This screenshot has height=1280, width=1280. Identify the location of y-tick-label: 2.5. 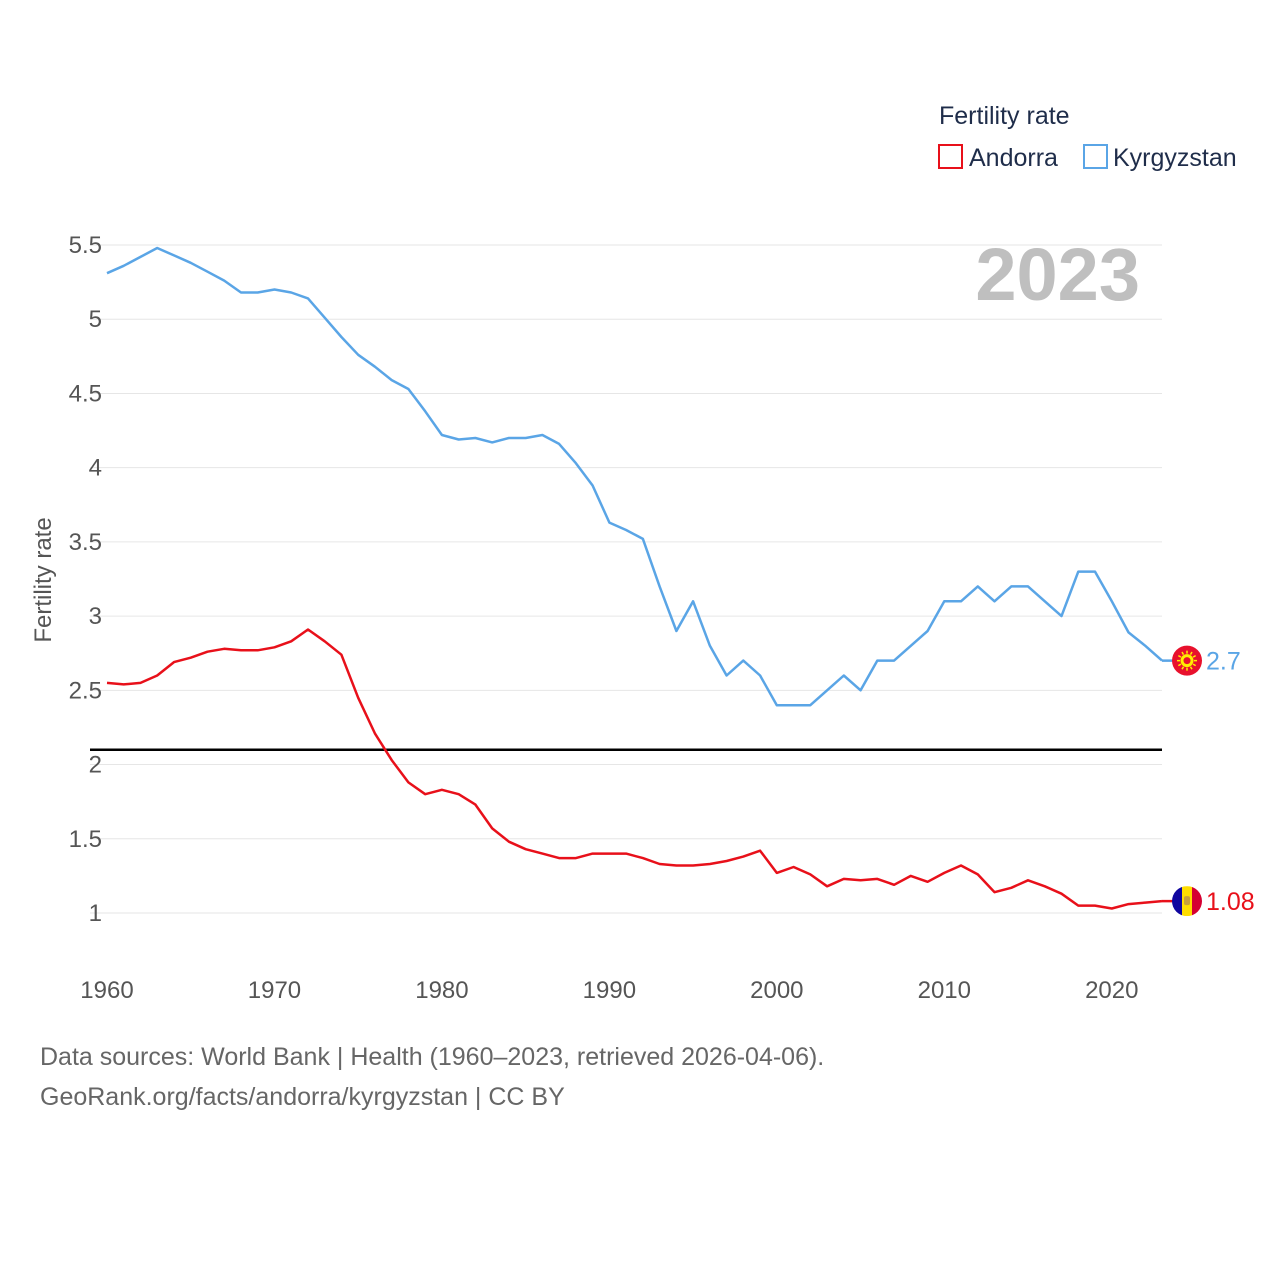
(85, 690).